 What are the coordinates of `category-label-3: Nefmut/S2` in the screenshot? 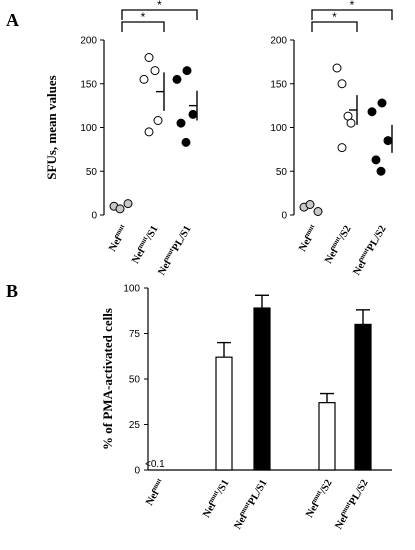 It's located at (318, 498).